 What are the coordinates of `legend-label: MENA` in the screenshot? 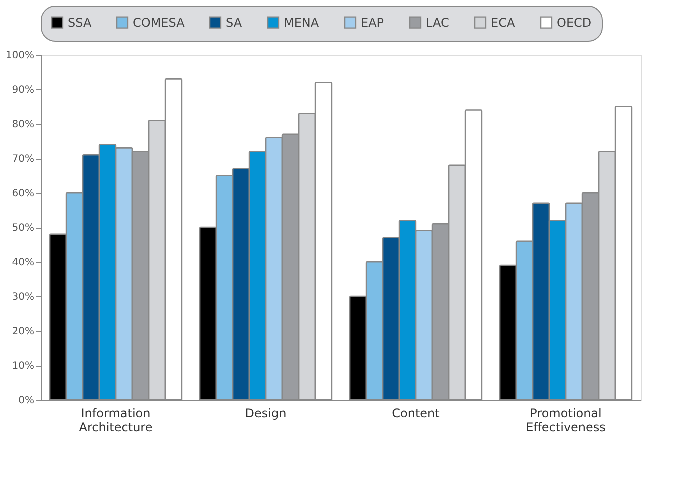 It's located at (302, 23).